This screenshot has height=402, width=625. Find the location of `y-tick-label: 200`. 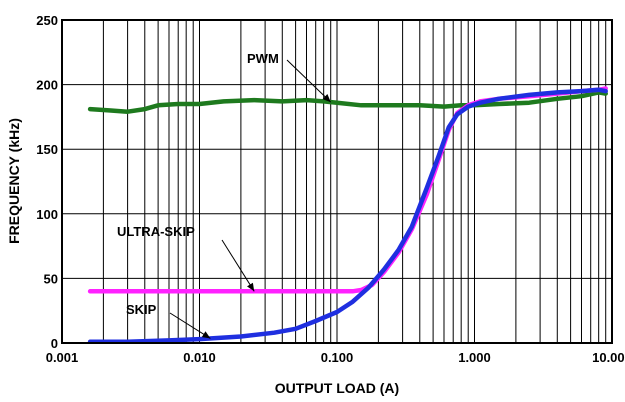

y-tick-label: 200 is located at coordinates (47, 85).